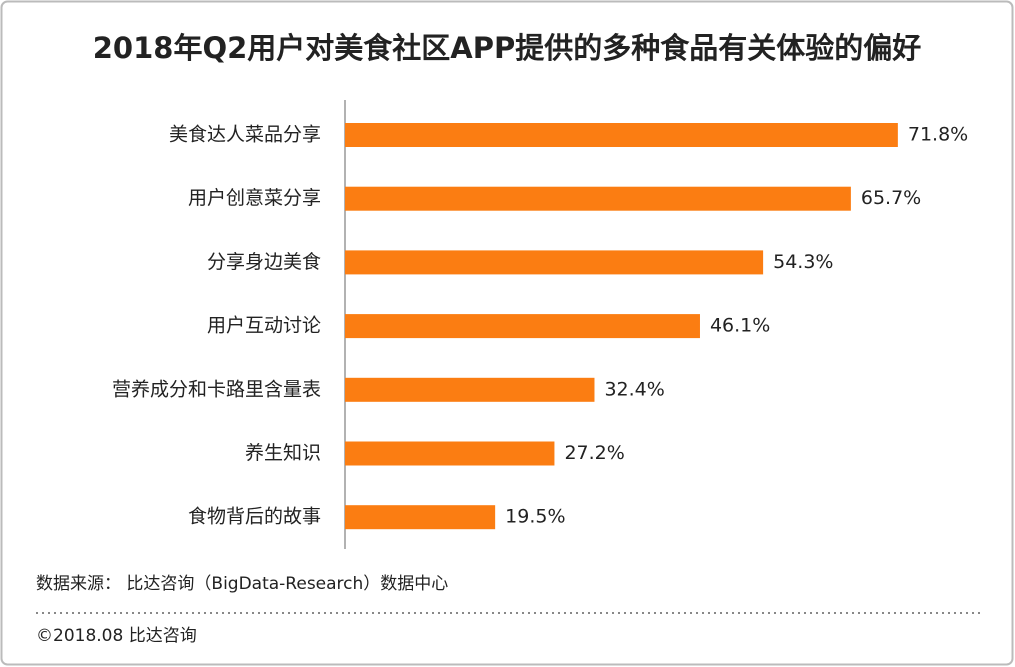 The height and width of the screenshot is (667, 1015). I want to click on value-label: 54.3%, so click(803, 262).